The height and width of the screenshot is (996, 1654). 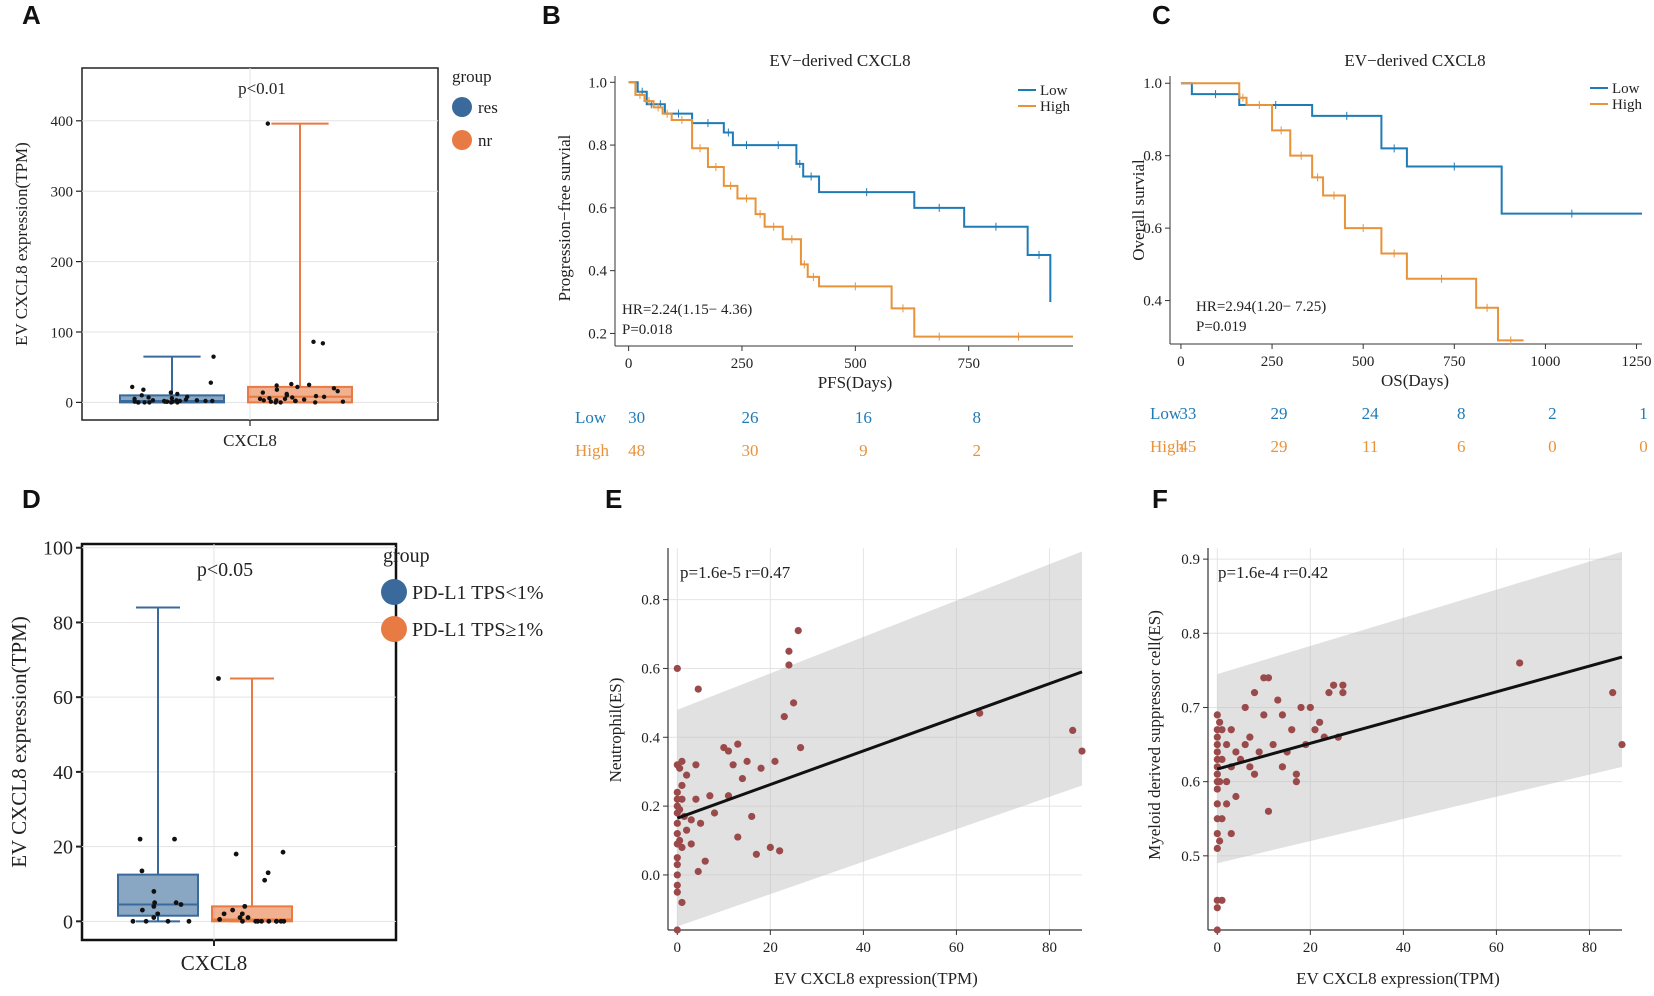 I want to click on risk-table-b: Low High 30 26 16 8 48 30 9 2, so click(x=778, y=434).